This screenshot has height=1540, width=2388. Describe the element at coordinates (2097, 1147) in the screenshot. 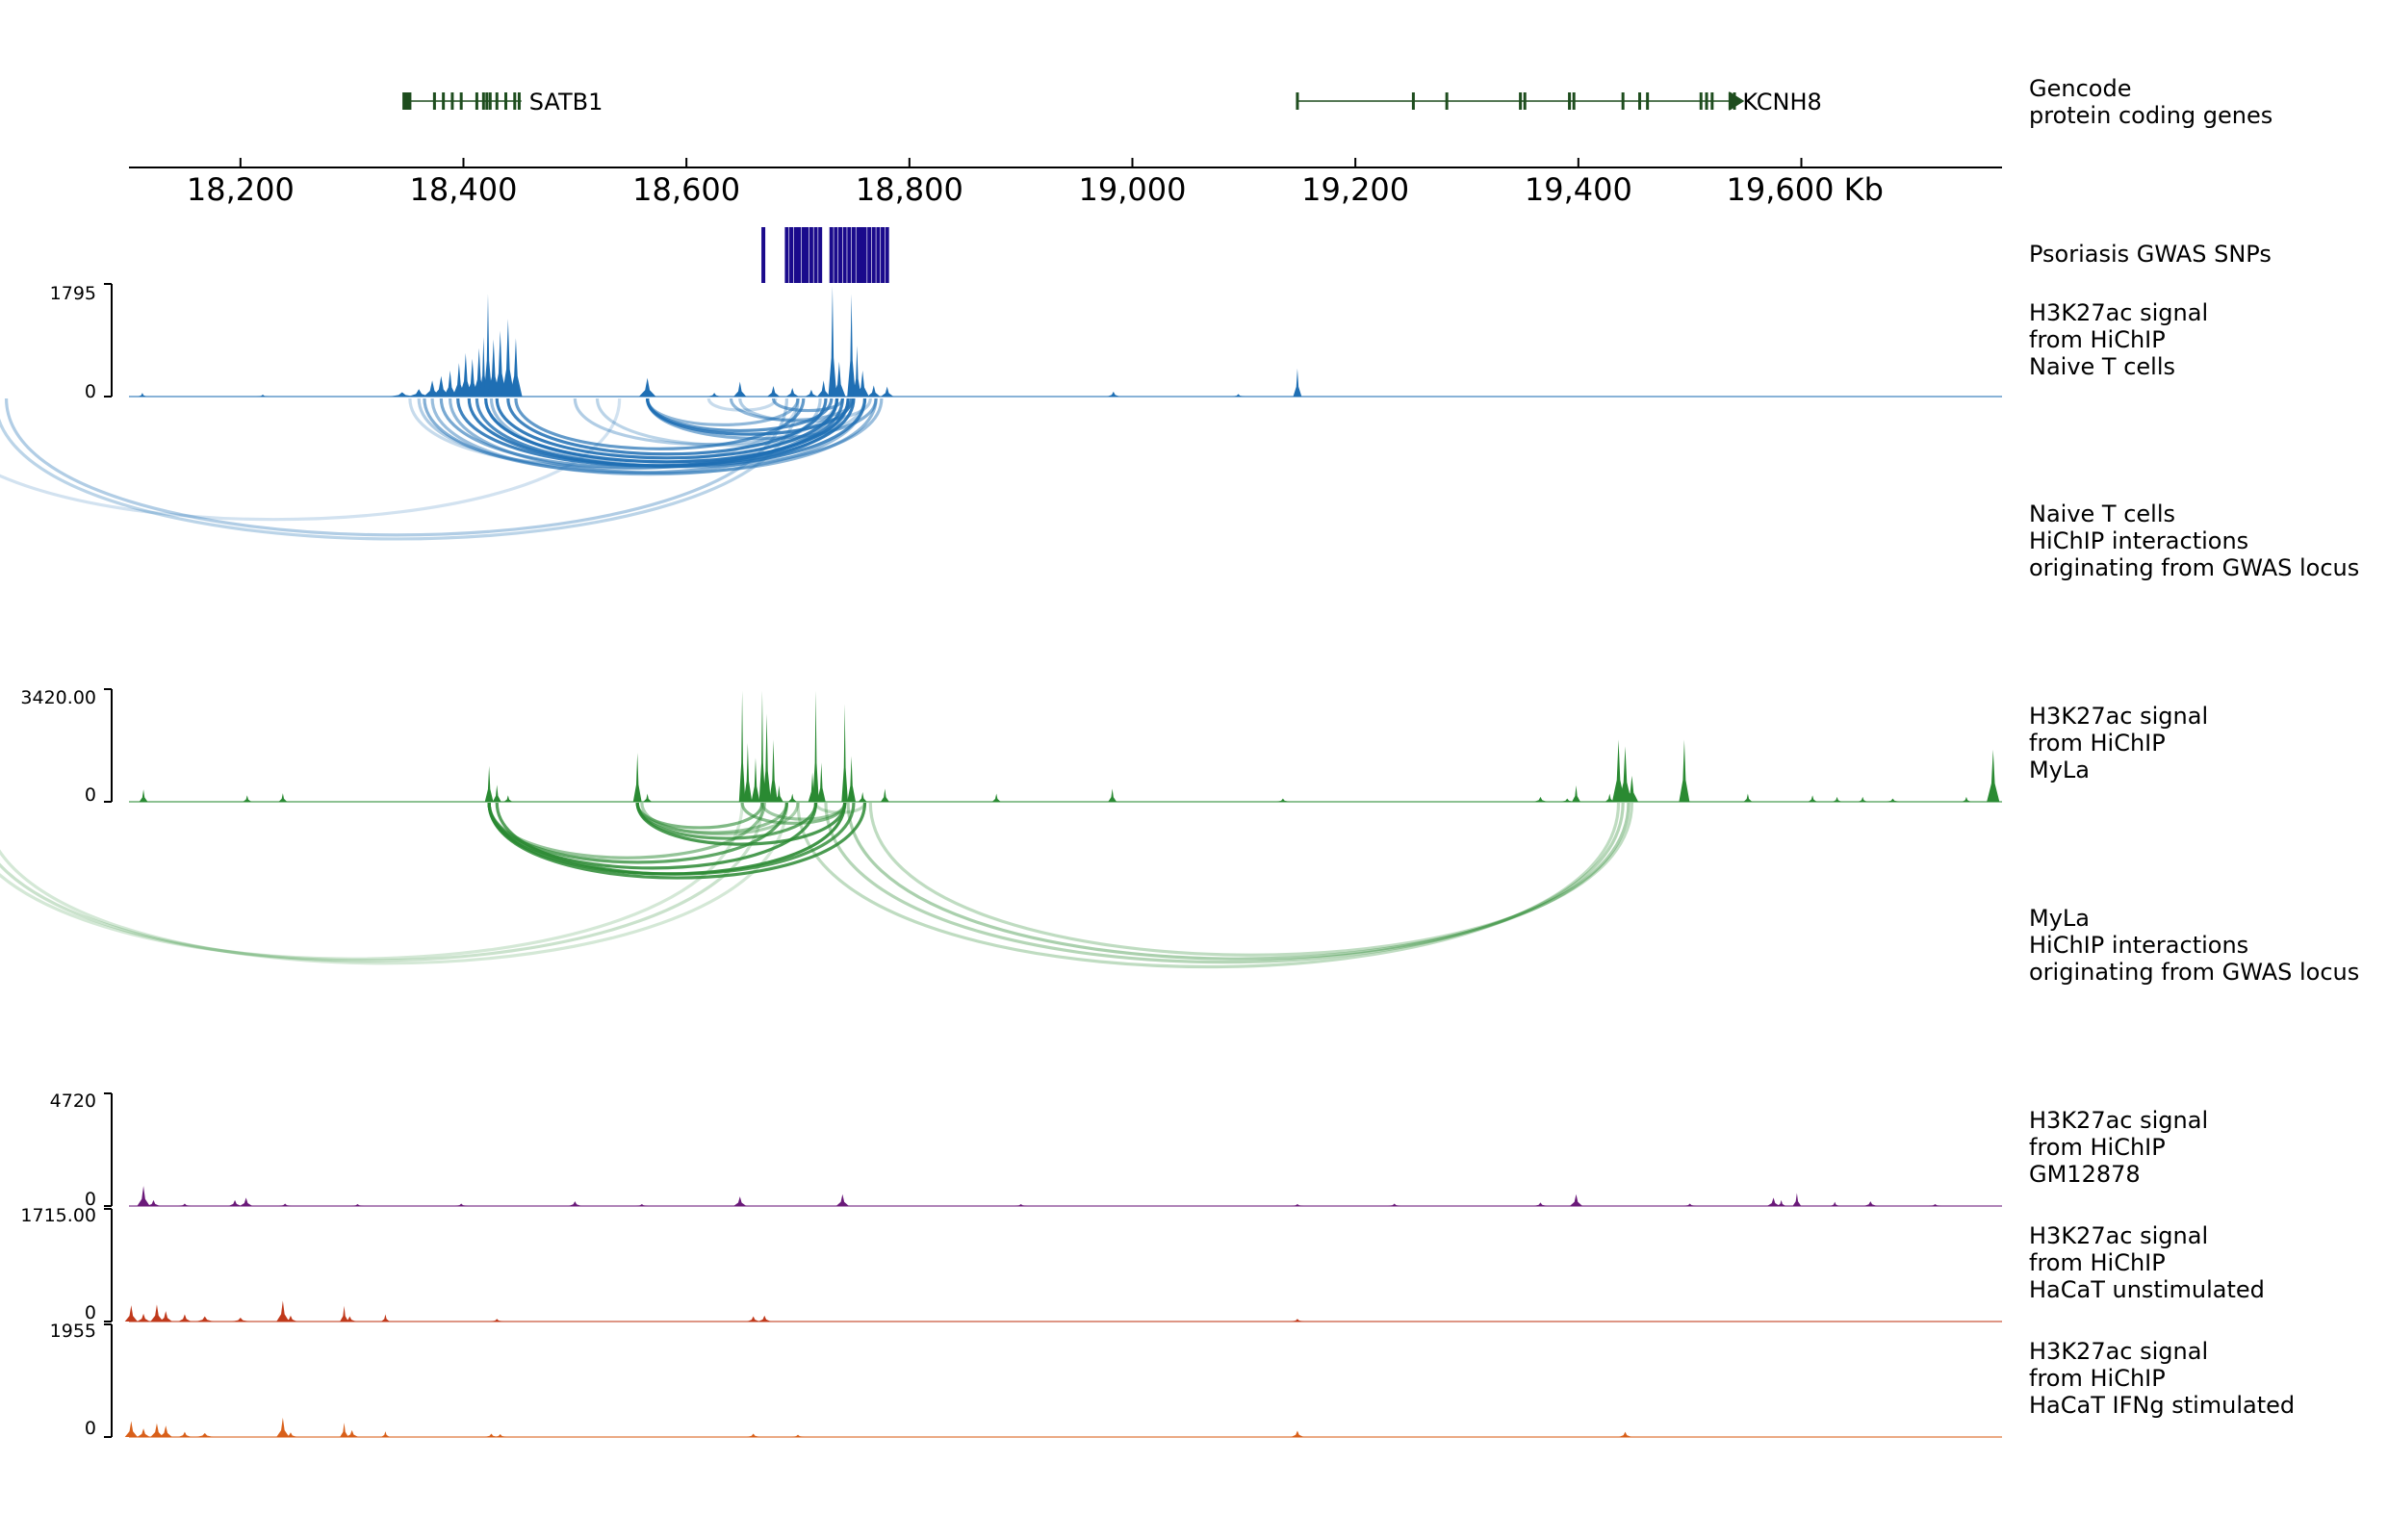

I see `gm12878-label-line-2: from HiChIP` at that location.